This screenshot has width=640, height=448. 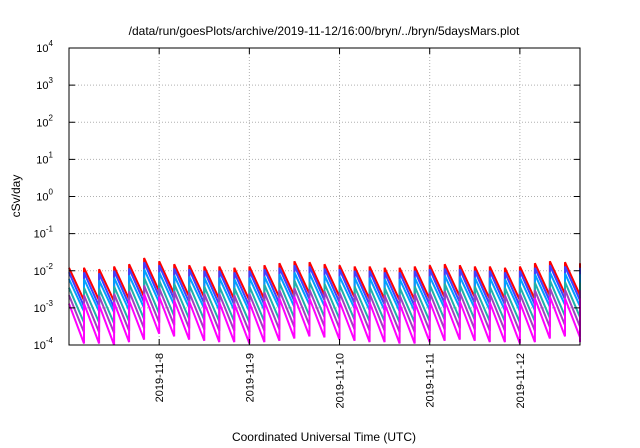 I want to click on y-tick-label: 10⁻¹, so click(x=44, y=233).